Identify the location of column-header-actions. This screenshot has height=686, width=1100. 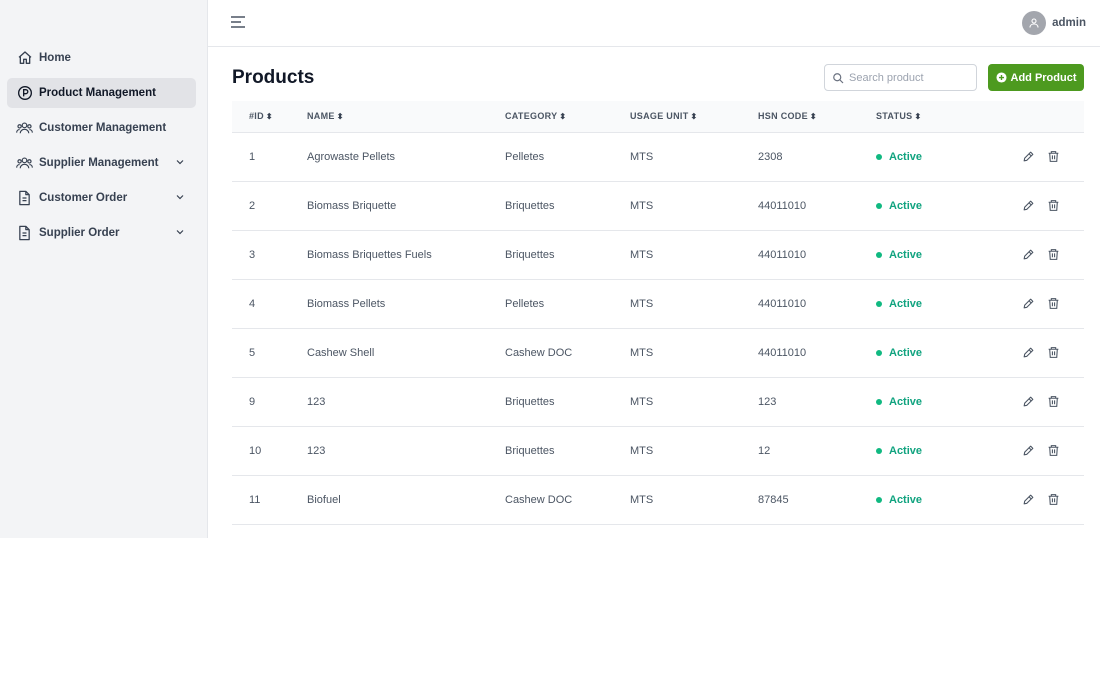
(1039, 116).